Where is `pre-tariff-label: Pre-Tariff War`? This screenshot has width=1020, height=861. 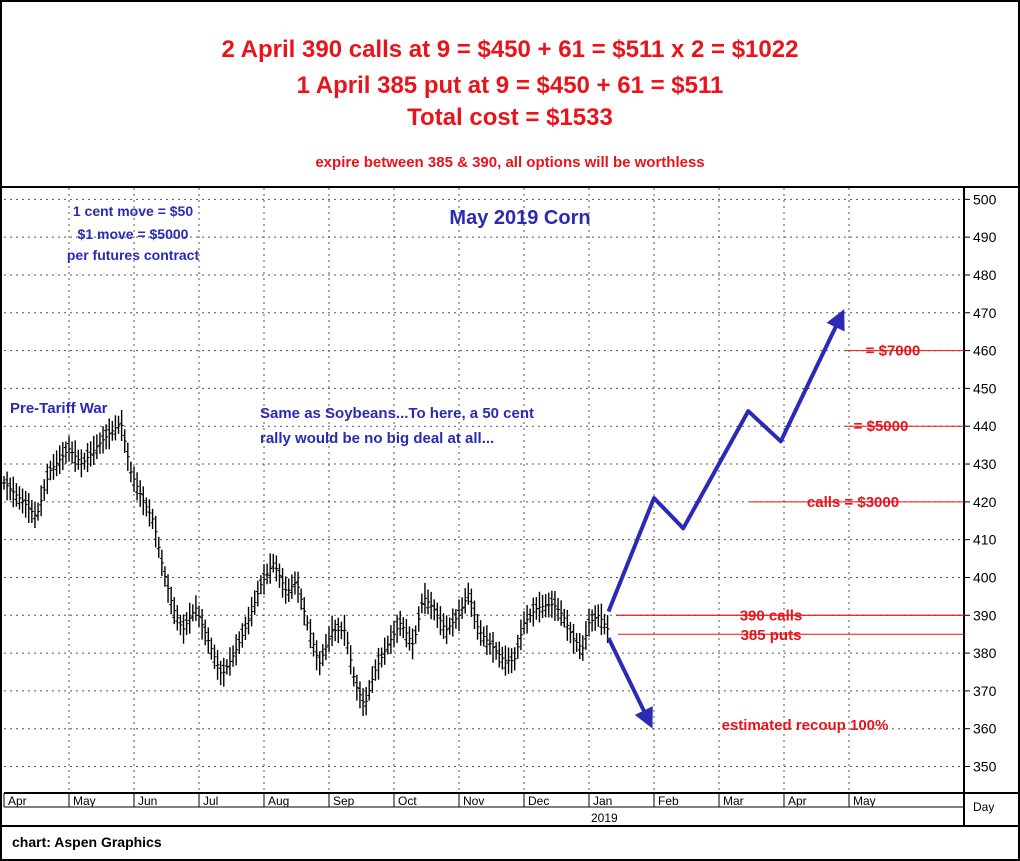 pre-tariff-label: Pre-Tariff War is located at coordinates (59, 408).